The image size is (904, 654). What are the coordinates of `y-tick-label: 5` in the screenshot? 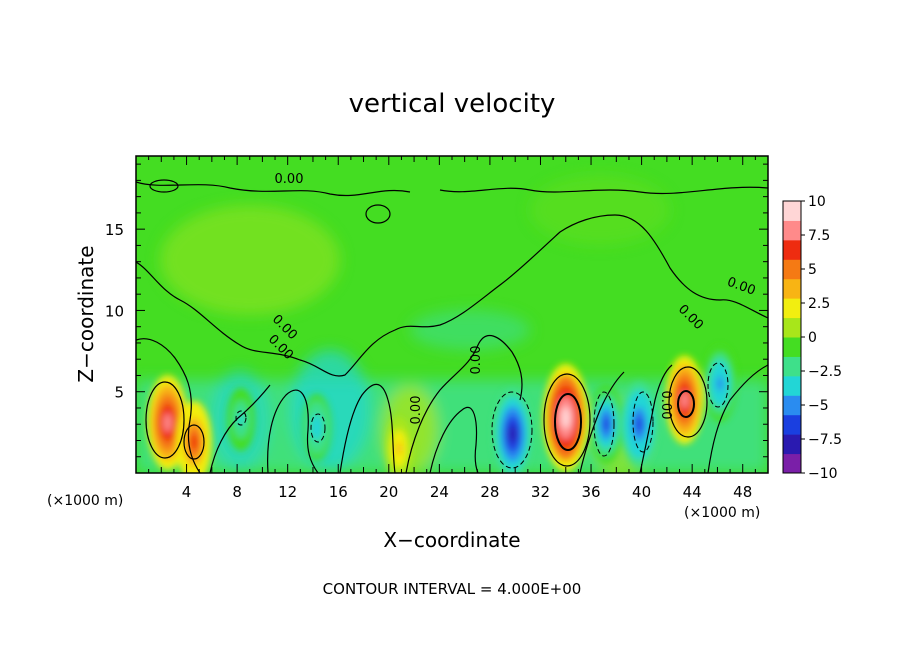 It's located at (119, 393).